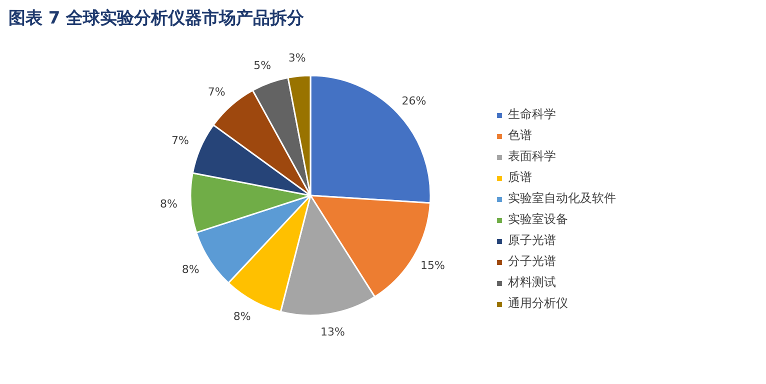 This screenshot has width=766, height=384. What do you see at coordinates (538, 303) in the screenshot?
I see `legend-label: 通用分析仪` at bounding box center [538, 303].